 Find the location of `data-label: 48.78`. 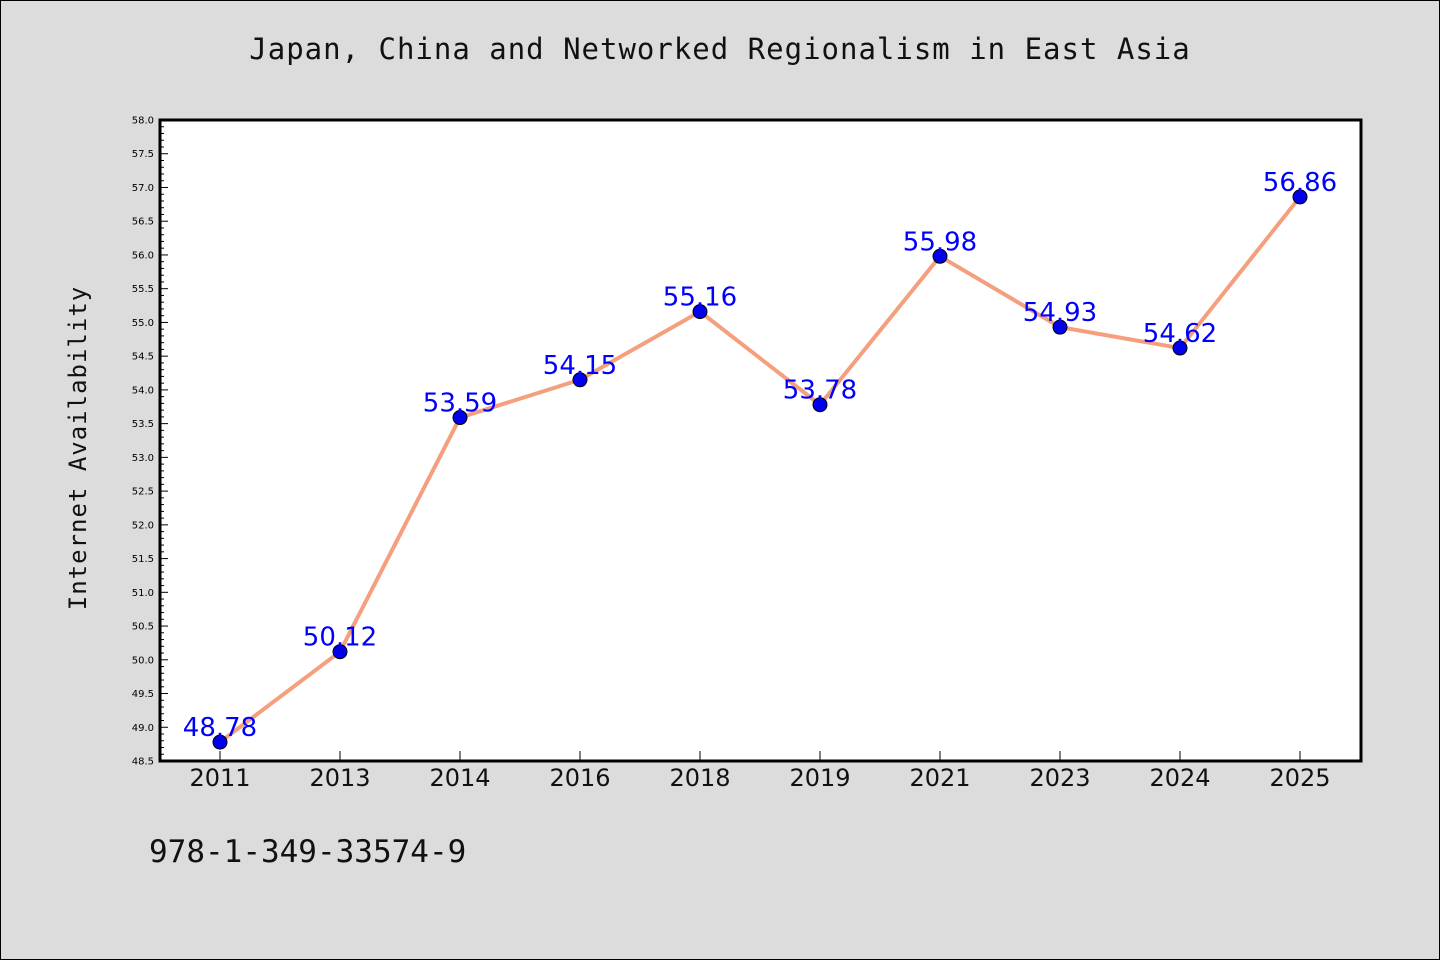

data-label: 48.78 is located at coordinates (220, 728).